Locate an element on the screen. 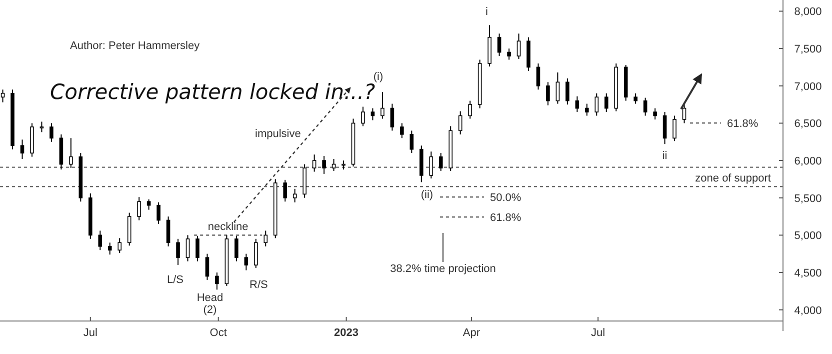  annotation: Author: Peter Hammersley is located at coordinates (135, 46).